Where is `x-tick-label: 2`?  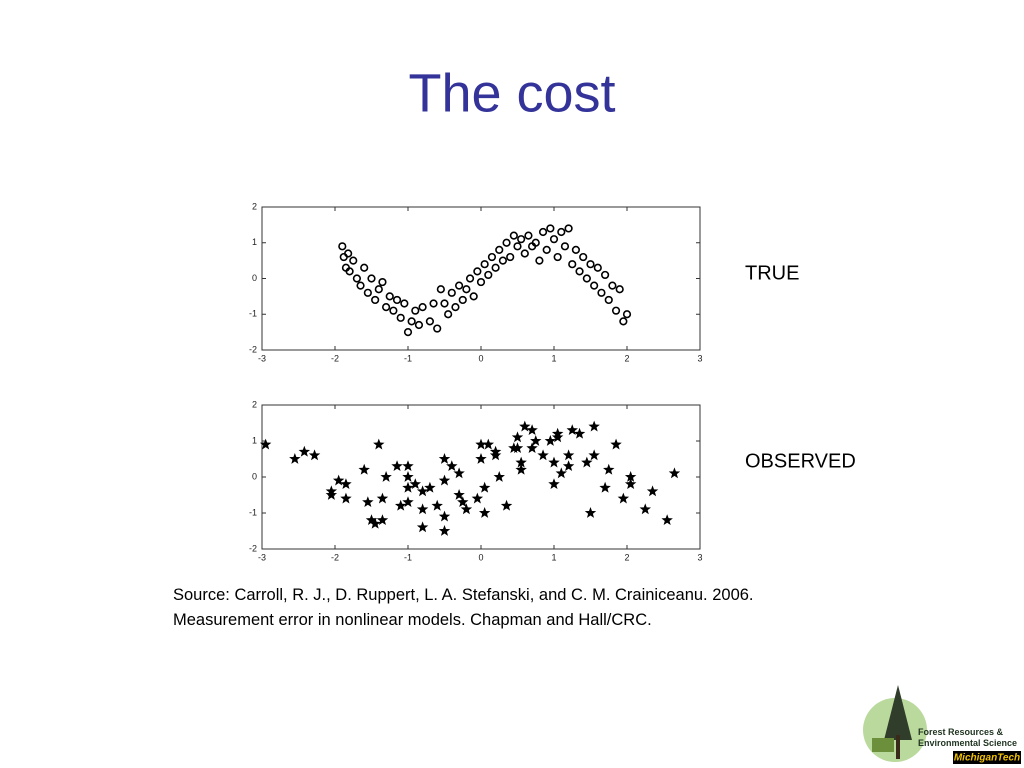 x-tick-label: 2 is located at coordinates (626, 358).